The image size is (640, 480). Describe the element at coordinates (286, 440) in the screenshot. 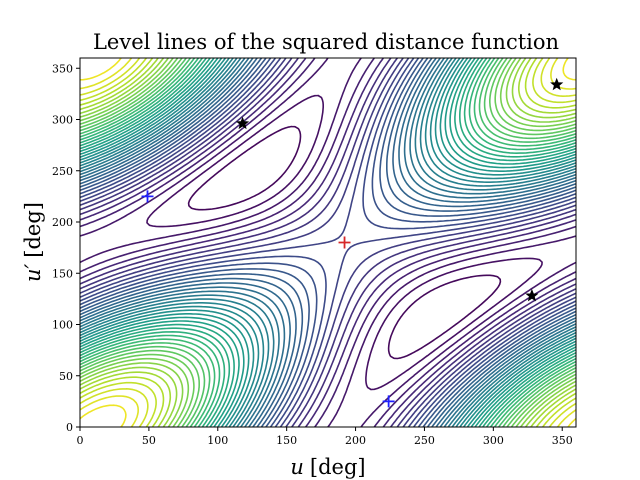

I see `x-tick-label: 150` at that location.